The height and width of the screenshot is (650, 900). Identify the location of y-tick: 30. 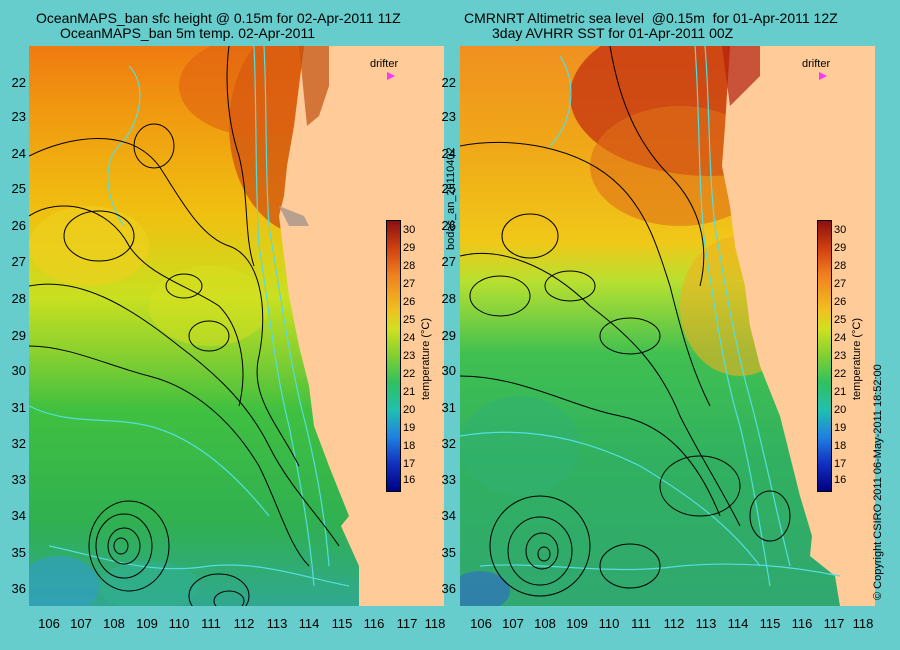
(448, 370).